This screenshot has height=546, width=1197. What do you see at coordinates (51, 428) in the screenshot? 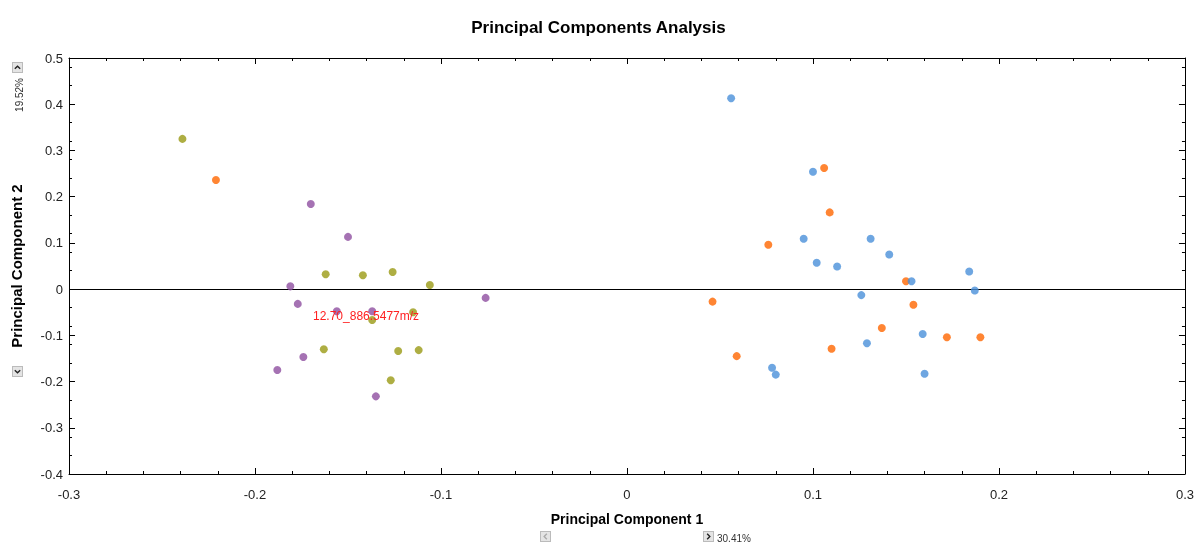
I see `y-tick-label: -0.3` at bounding box center [51, 428].